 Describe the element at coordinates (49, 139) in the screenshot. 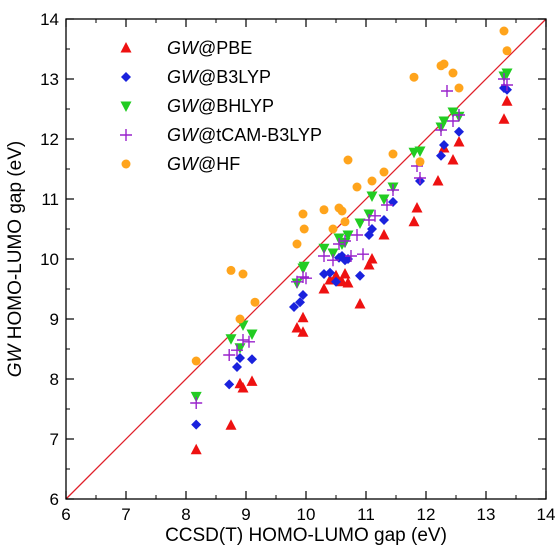

I see `y-tick-label: 12` at that location.